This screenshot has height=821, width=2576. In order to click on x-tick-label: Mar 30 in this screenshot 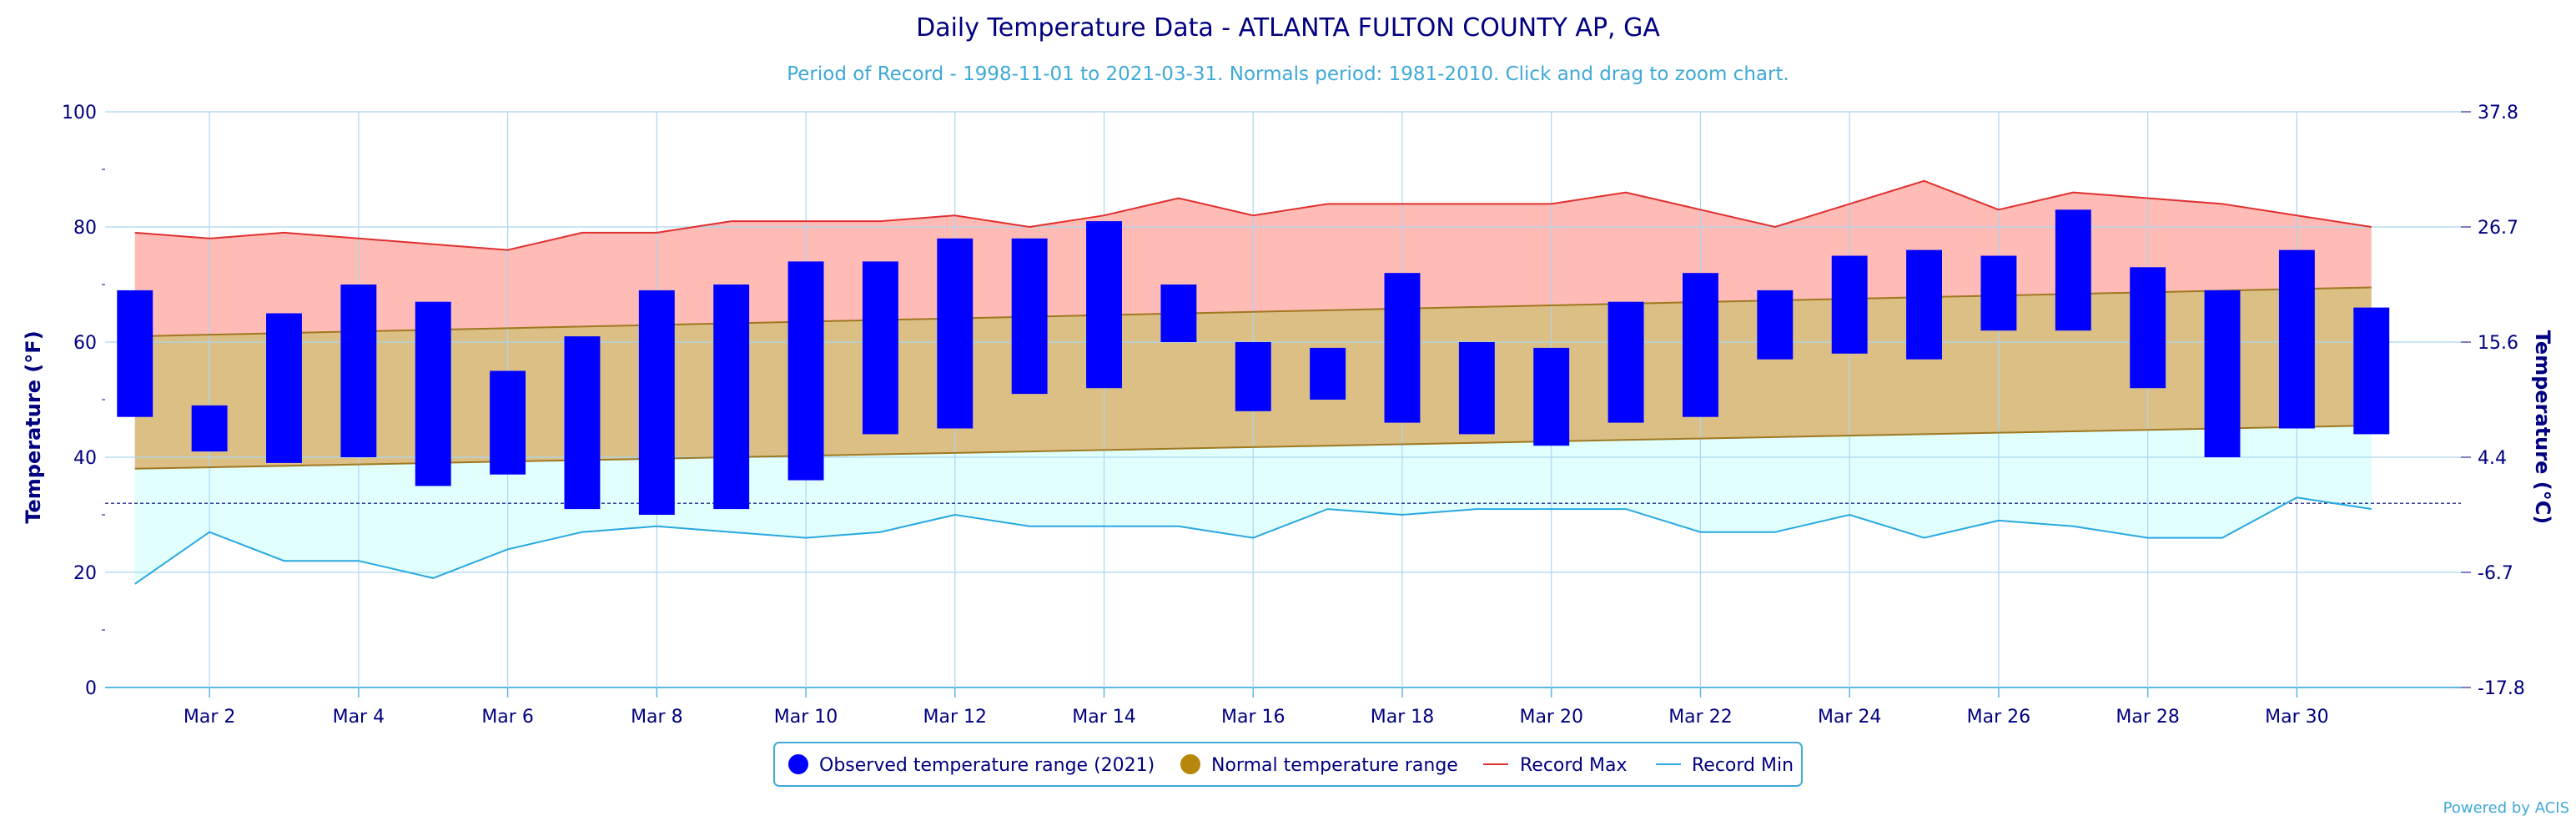, I will do `click(2297, 718)`.